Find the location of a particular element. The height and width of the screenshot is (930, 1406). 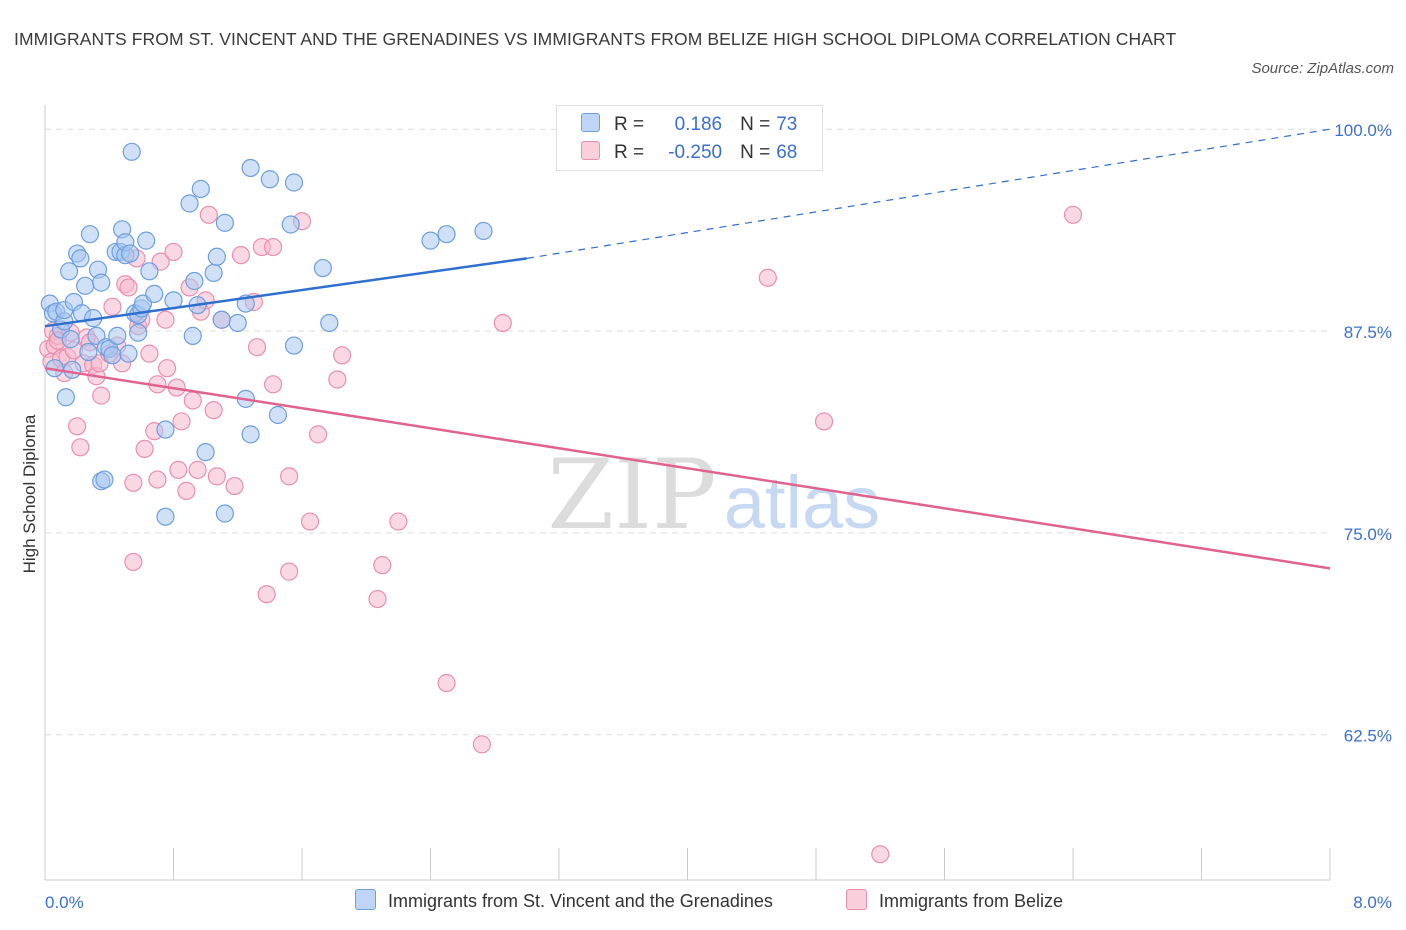

x-tick-label: 8.0% is located at coordinates (1372, 902).